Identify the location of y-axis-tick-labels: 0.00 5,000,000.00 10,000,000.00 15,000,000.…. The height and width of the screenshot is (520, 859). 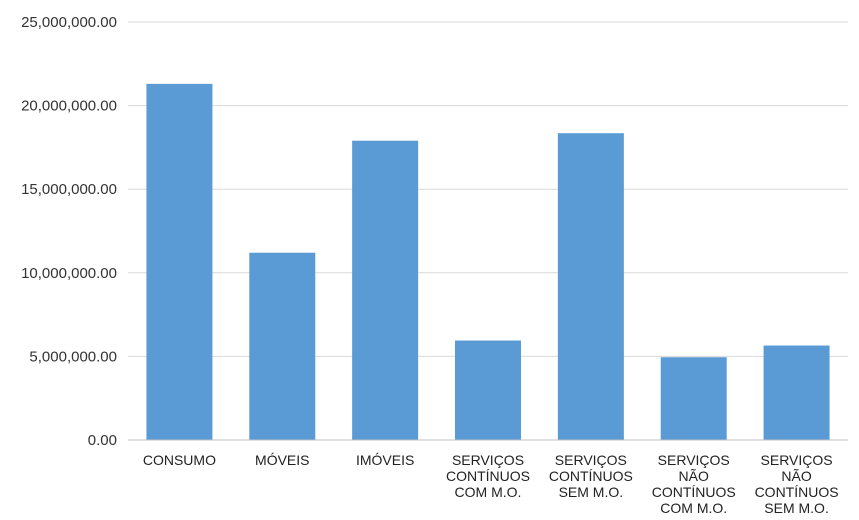
(69, 231).